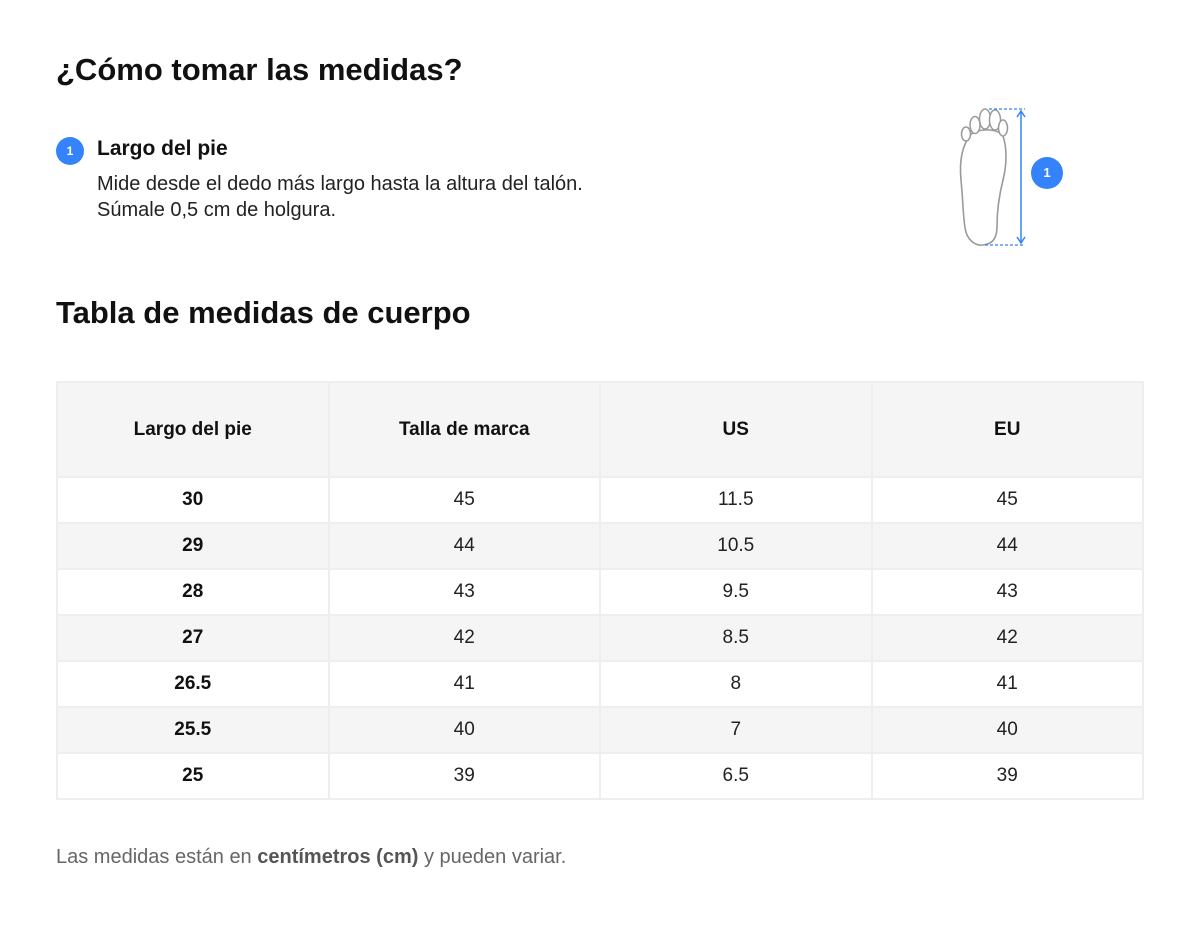  Describe the element at coordinates (193, 546) in the screenshot. I see `cell-foot-length: 29` at that location.